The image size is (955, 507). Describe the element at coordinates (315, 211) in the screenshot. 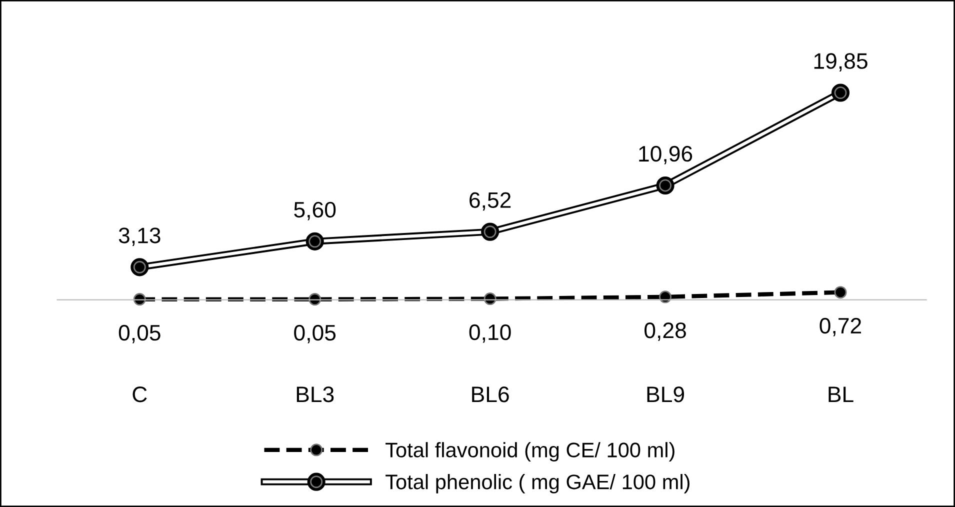

I see `data-label: 5,60` at that location.